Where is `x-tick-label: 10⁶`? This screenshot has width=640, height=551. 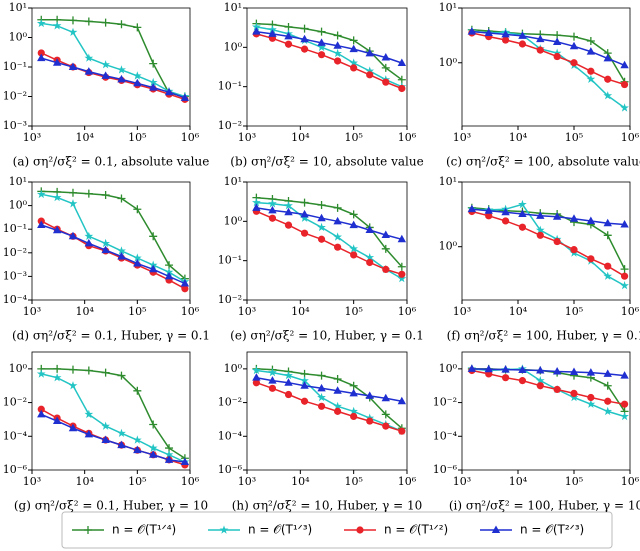
x-tick-label: 10⁶ is located at coordinates (407, 311).